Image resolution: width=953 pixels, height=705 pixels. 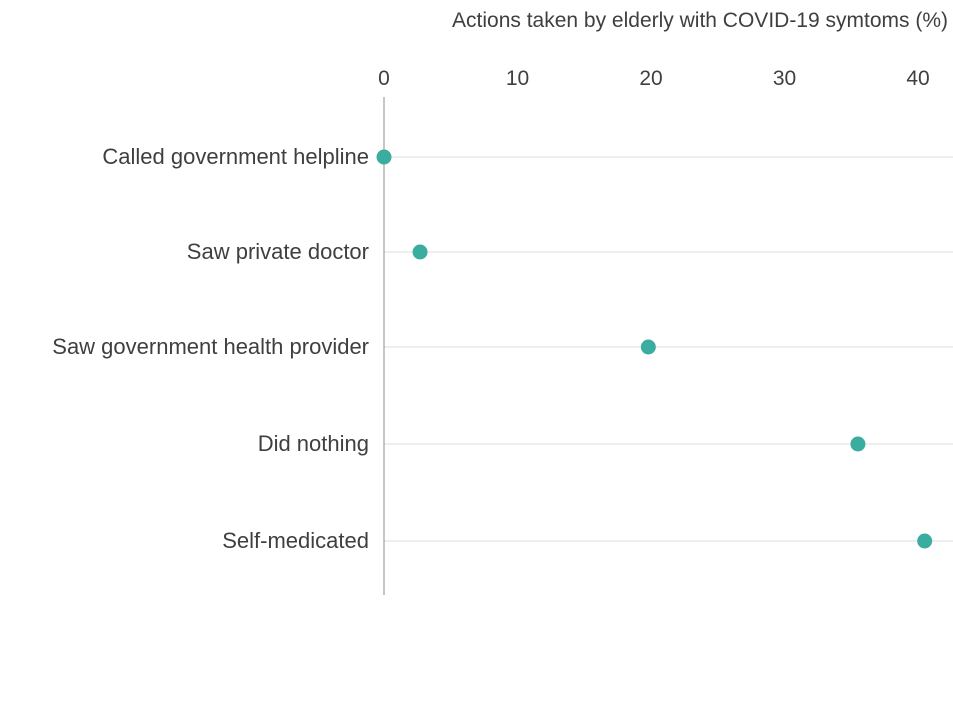 What do you see at coordinates (917, 78) in the screenshot?
I see `x-tick-label: 40` at bounding box center [917, 78].